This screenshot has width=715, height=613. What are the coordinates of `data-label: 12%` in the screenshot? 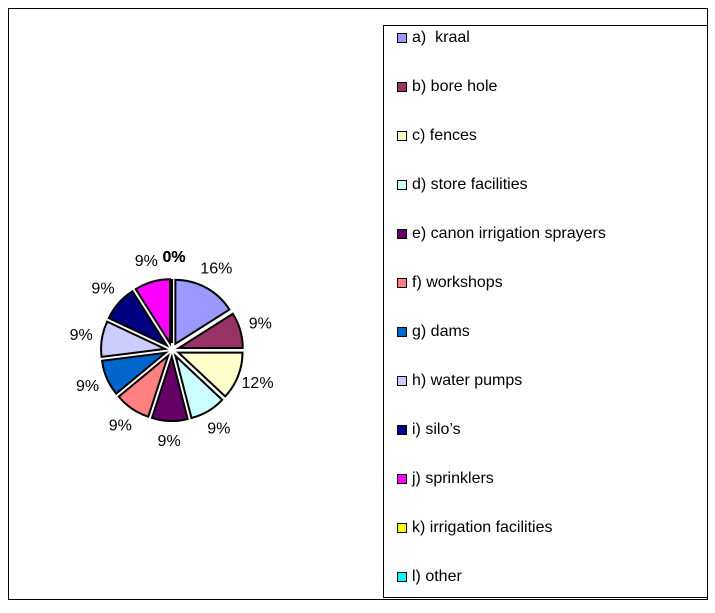 It's located at (258, 383).